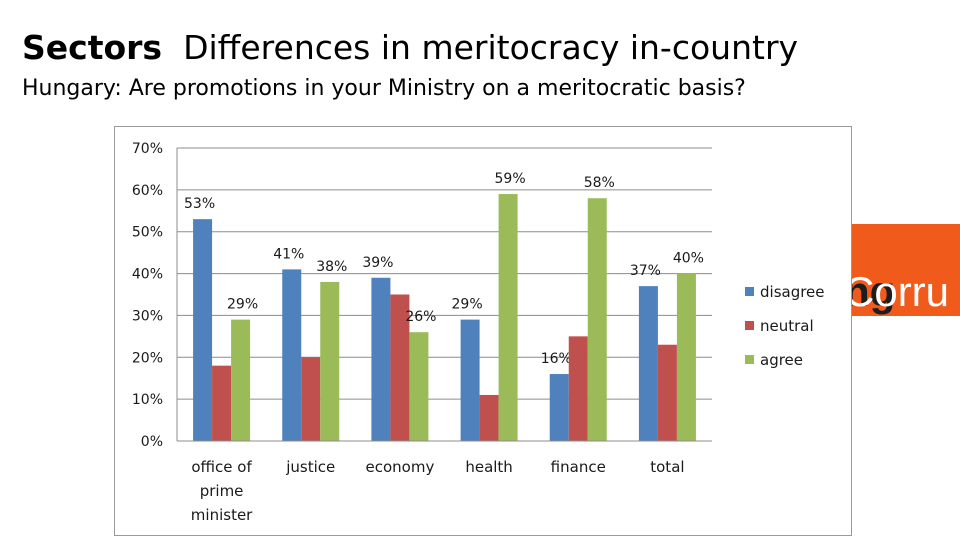 The height and width of the screenshot is (540, 960). What do you see at coordinates (222, 491) in the screenshot?
I see `x-tick-label: prime` at bounding box center [222, 491].